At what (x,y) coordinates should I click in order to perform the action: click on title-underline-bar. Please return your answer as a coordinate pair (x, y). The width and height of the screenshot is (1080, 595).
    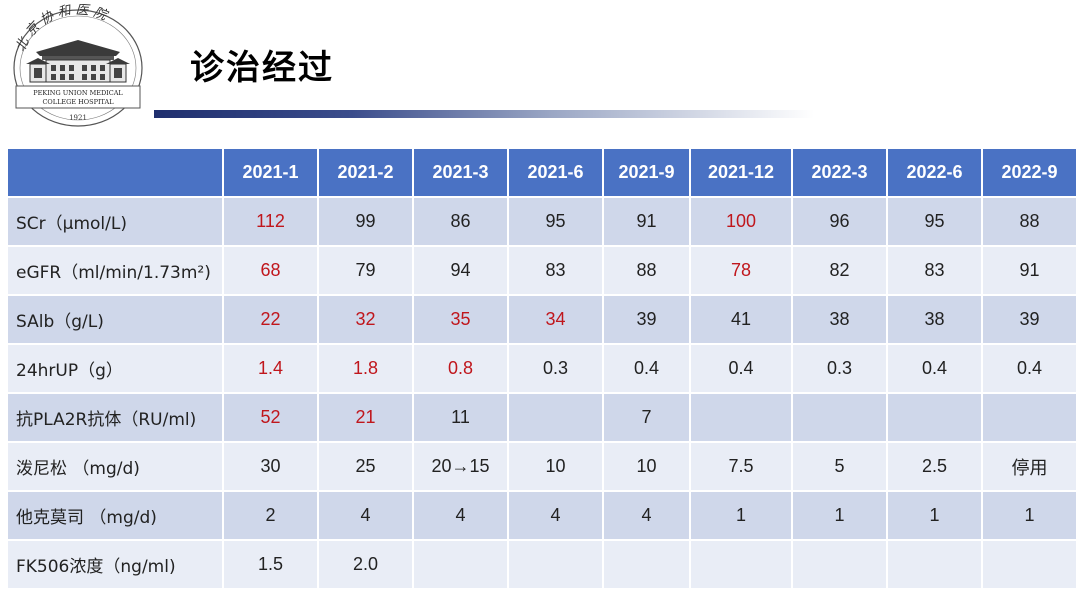
    Looking at the image, I should click on (484, 114).